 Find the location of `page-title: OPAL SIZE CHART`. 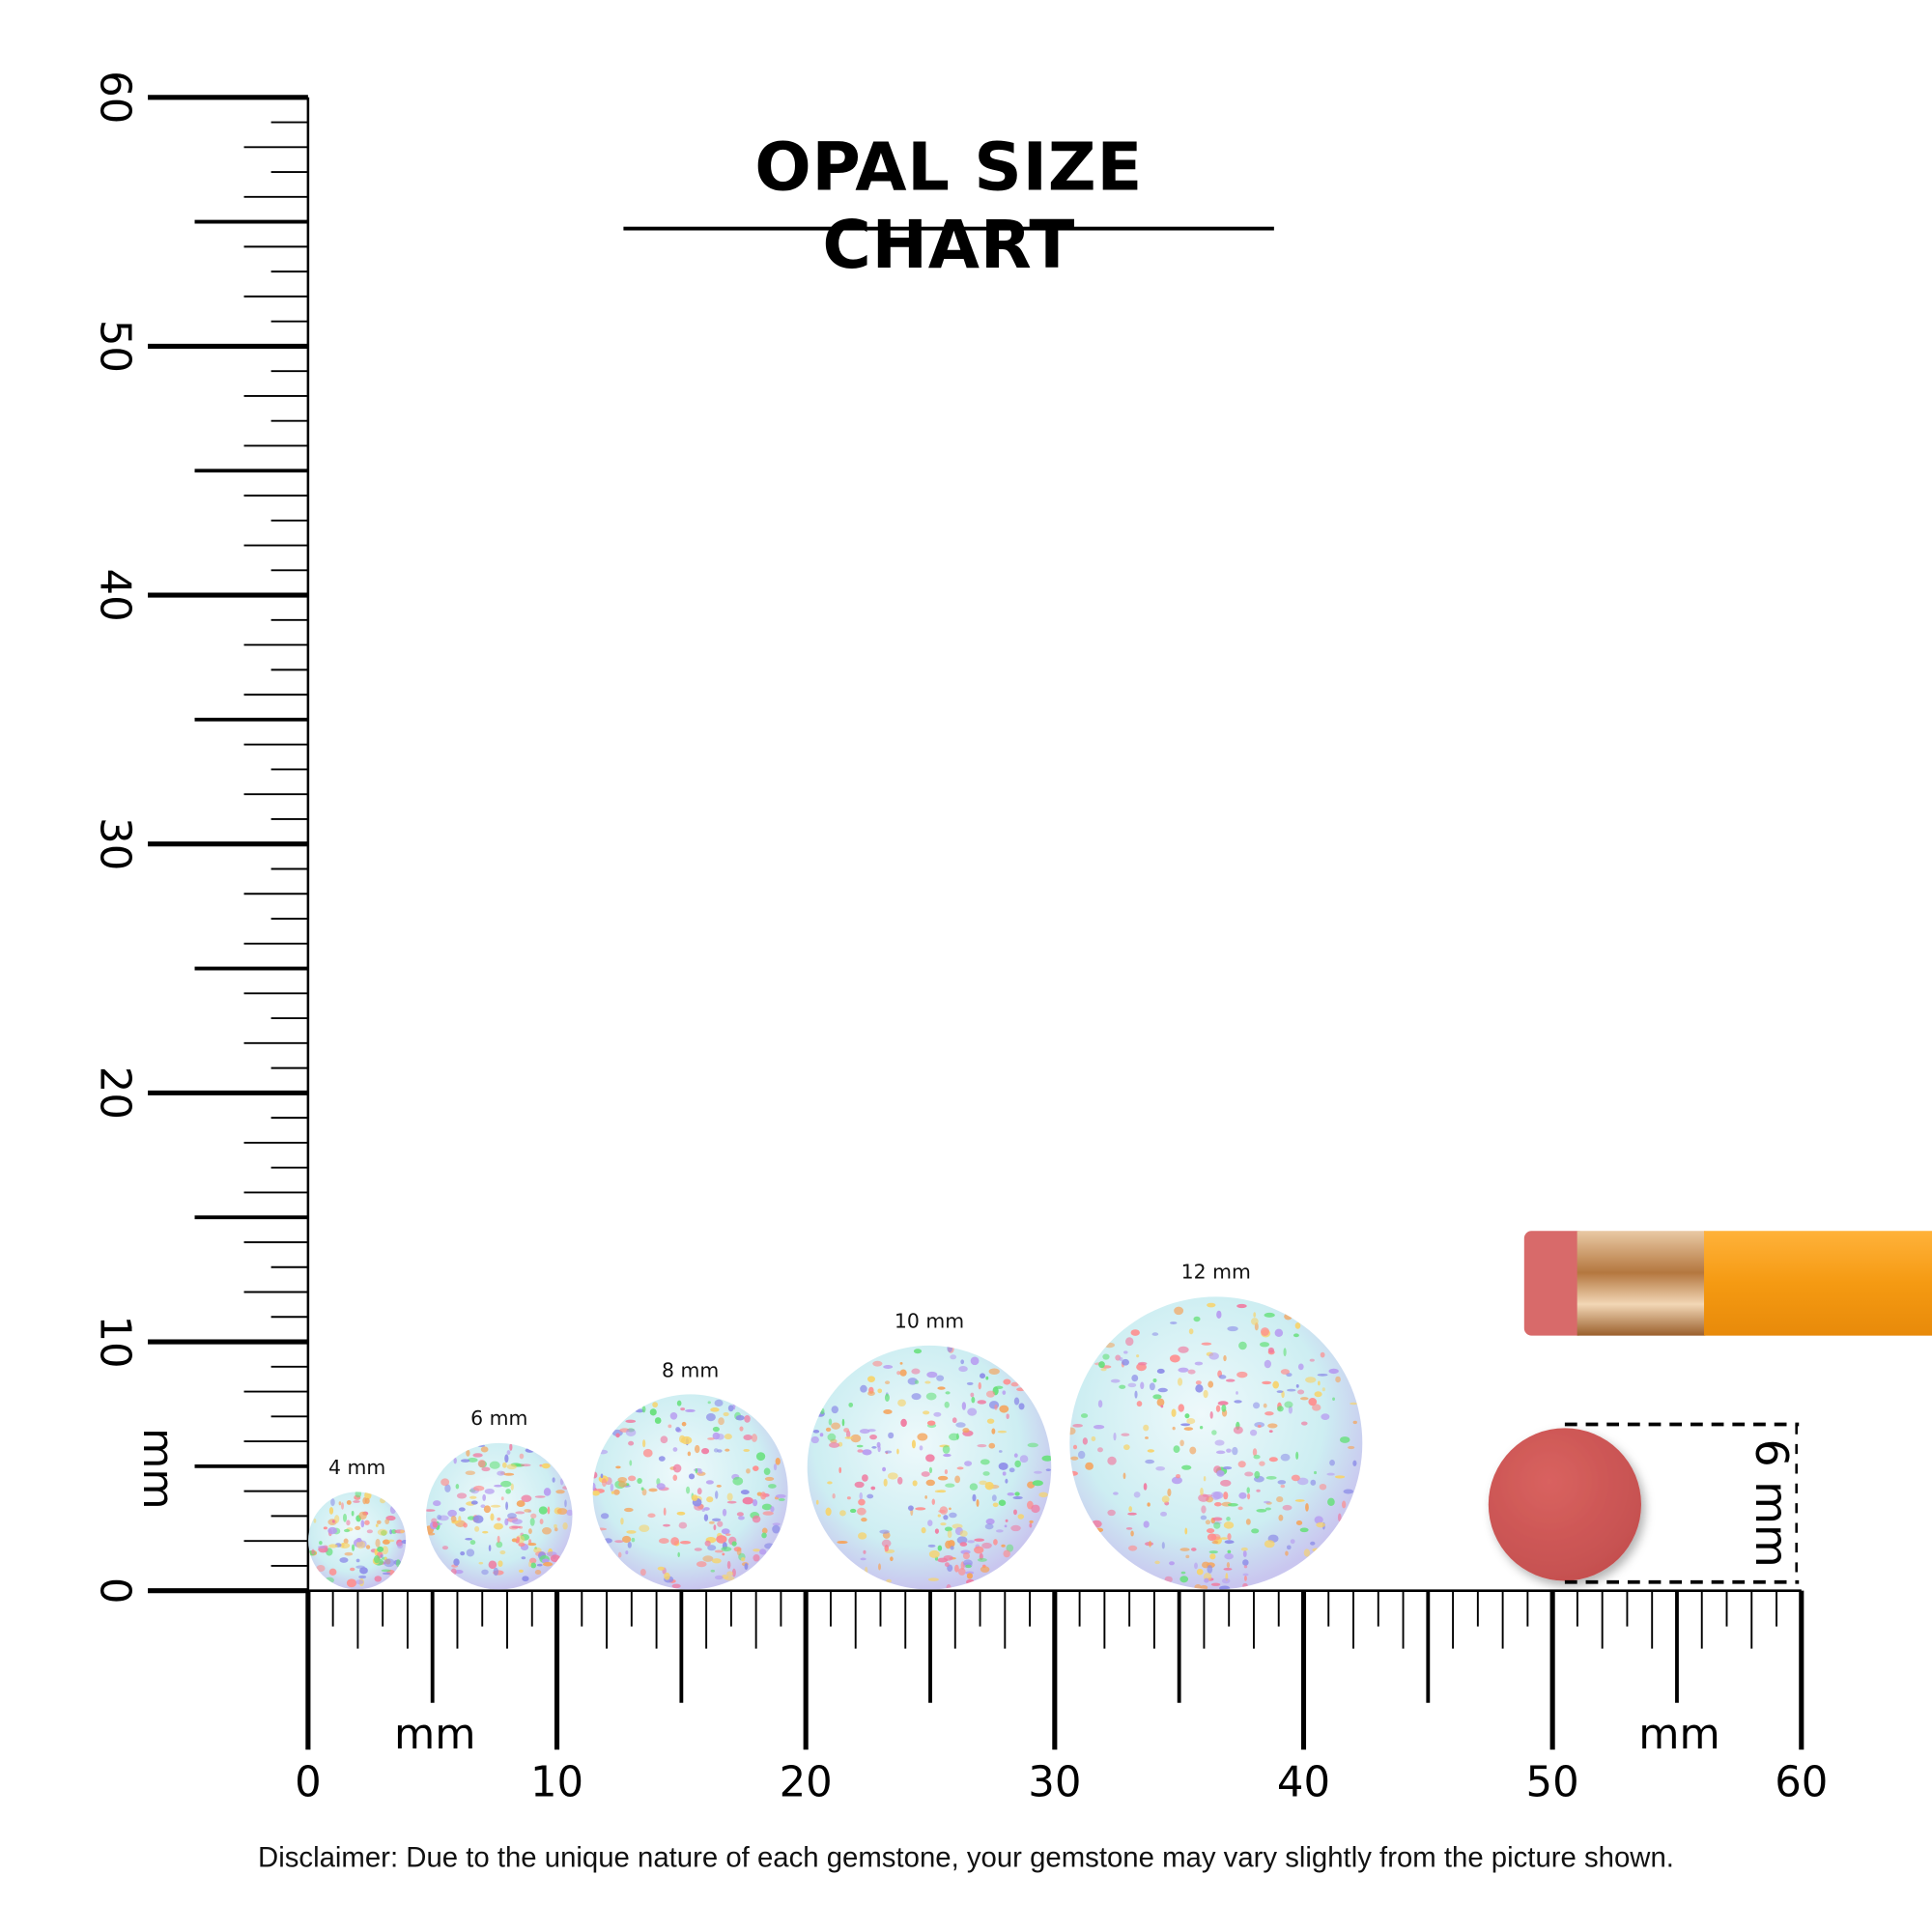

page-title: OPAL SIZE CHART is located at coordinates (949, 206).